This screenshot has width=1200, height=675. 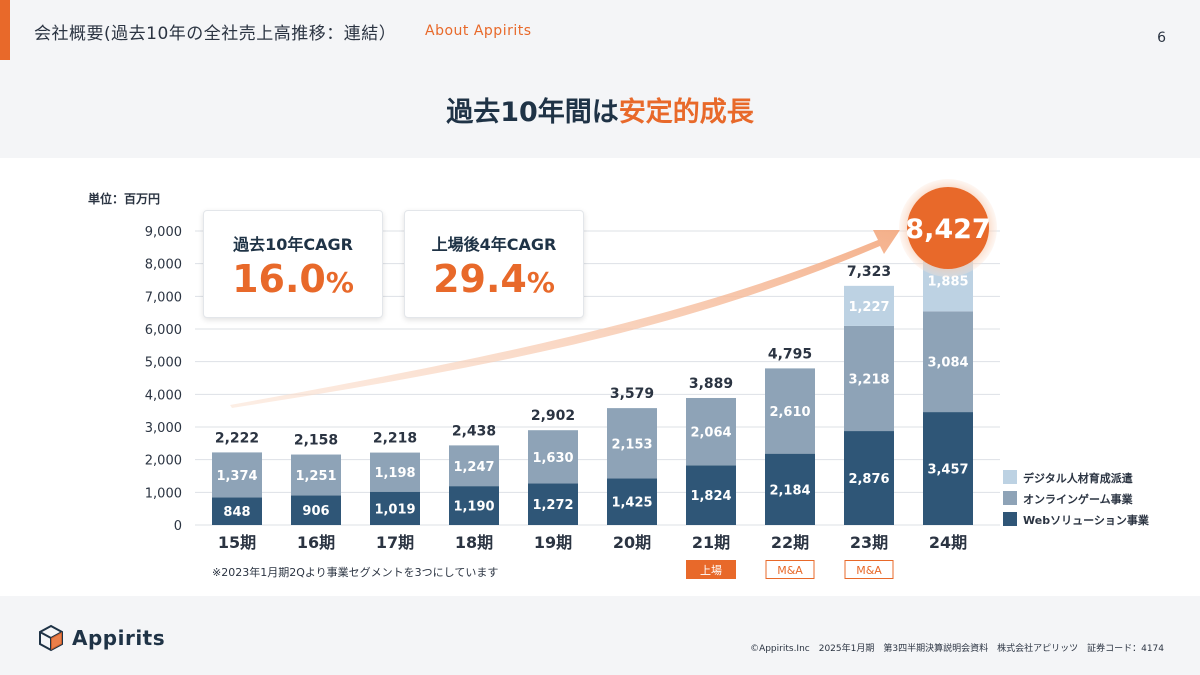 I want to click on slide-headline: 過去10年間は安定的成長, so click(x=600, y=109).